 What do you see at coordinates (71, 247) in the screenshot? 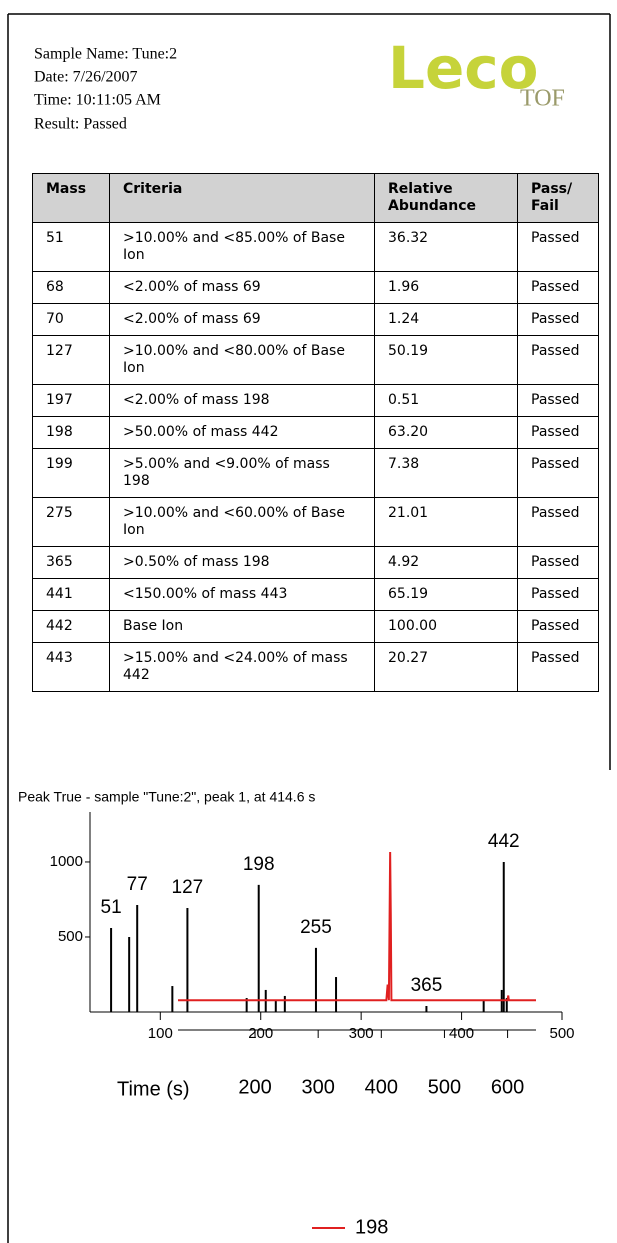
I see `table-cell: 51` at bounding box center [71, 247].